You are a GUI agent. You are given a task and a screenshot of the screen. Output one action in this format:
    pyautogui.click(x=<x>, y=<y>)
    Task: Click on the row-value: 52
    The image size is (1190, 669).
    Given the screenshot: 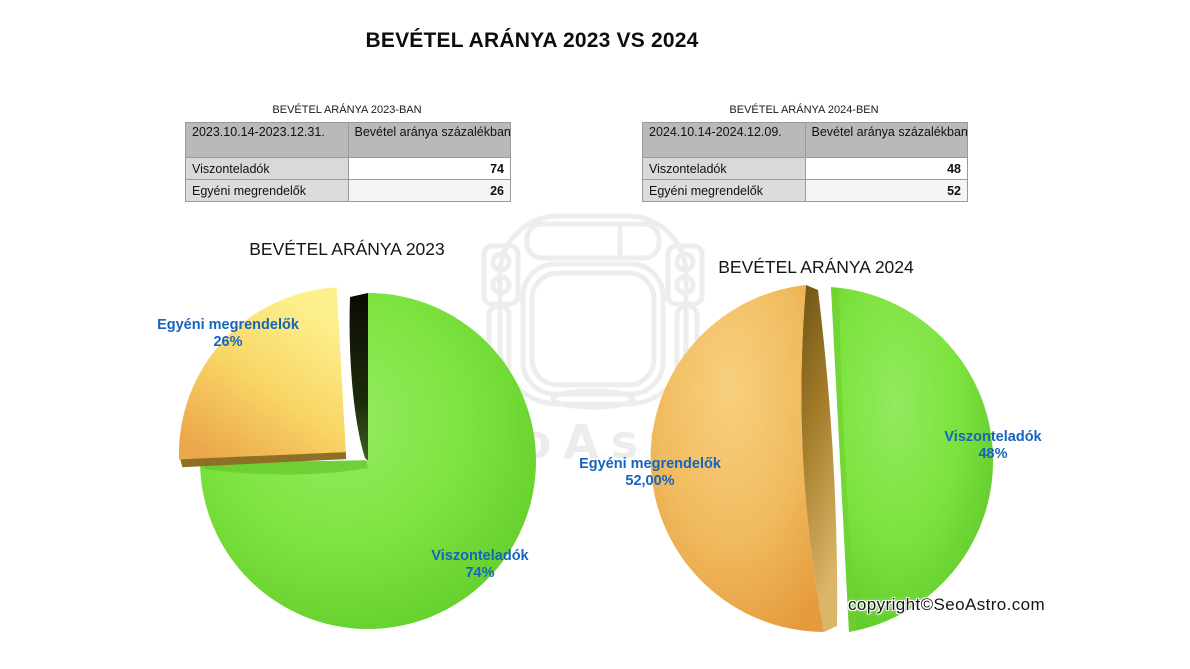 What is the action you would take?
    pyautogui.click(x=886, y=190)
    